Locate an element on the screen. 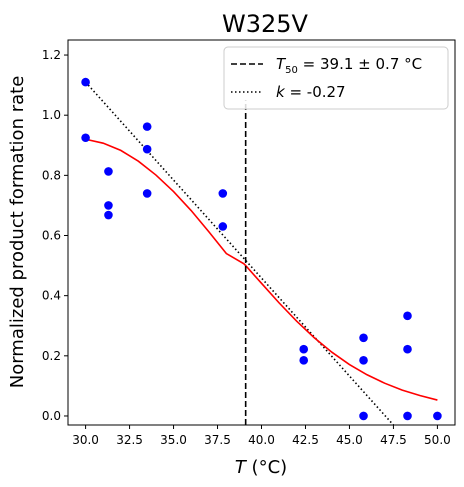 This screenshot has height=487, width=464. y-tick-label: 0.2 is located at coordinates (51, 356).